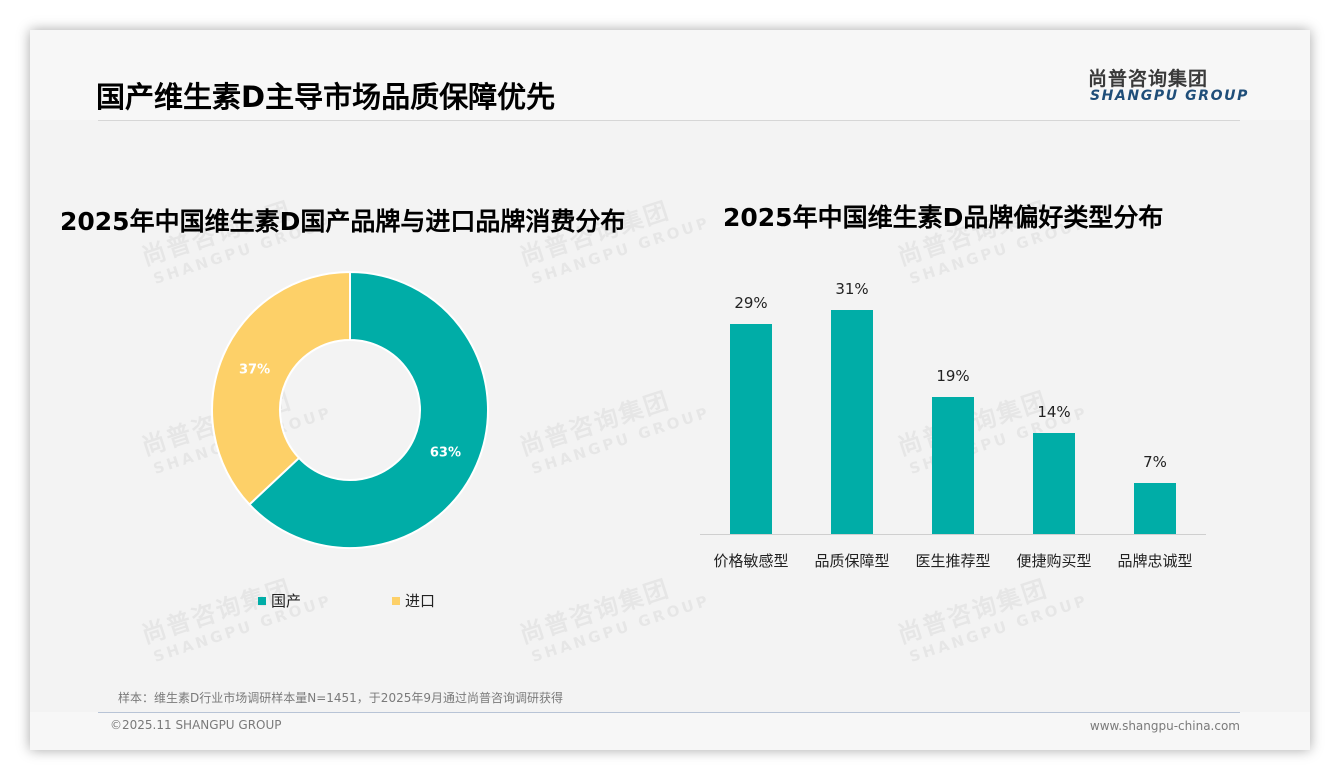 The image size is (1340, 780). What do you see at coordinates (1054, 411) in the screenshot?
I see `bar-value-label: 14%` at bounding box center [1054, 411].